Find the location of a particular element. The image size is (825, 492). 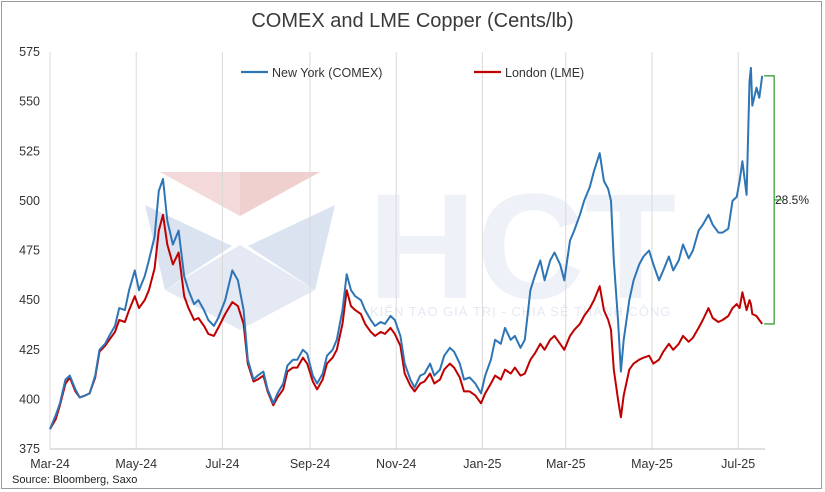

x-tick-label: Nov-24 is located at coordinates (396, 464).